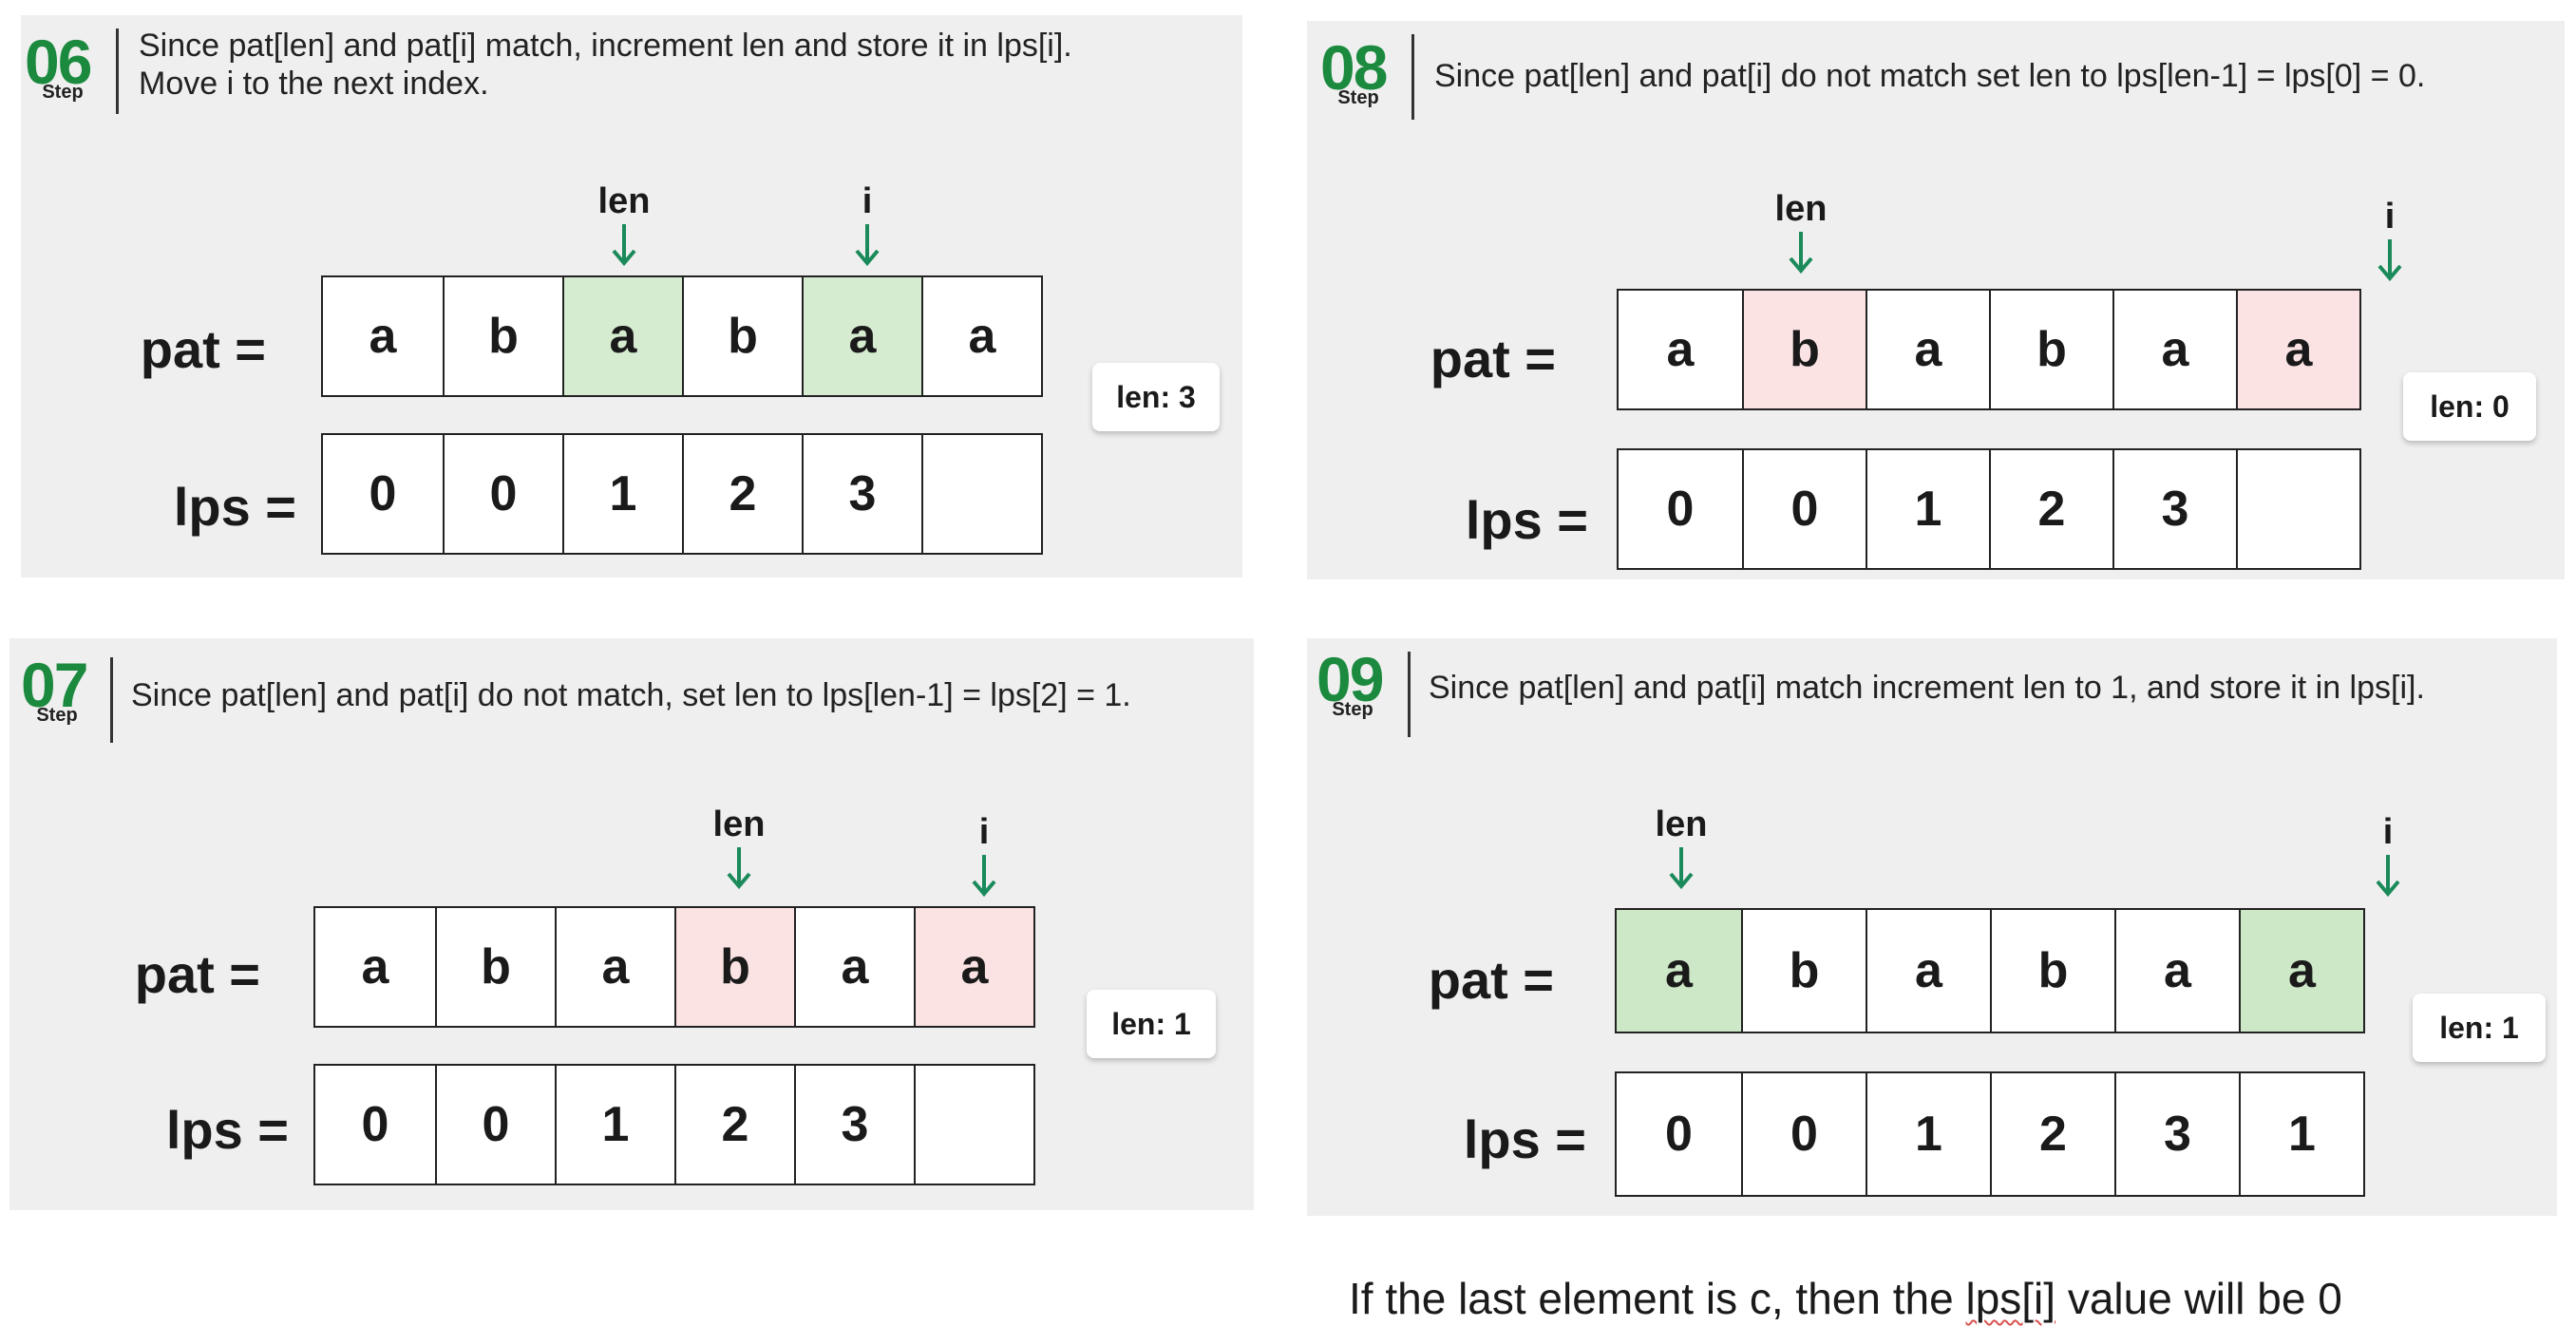 The width and height of the screenshot is (2576, 1326). What do you see at coordinates (54, 685) in the screenshot?
I see `step-number: 07` at bounding box center [54, 685].